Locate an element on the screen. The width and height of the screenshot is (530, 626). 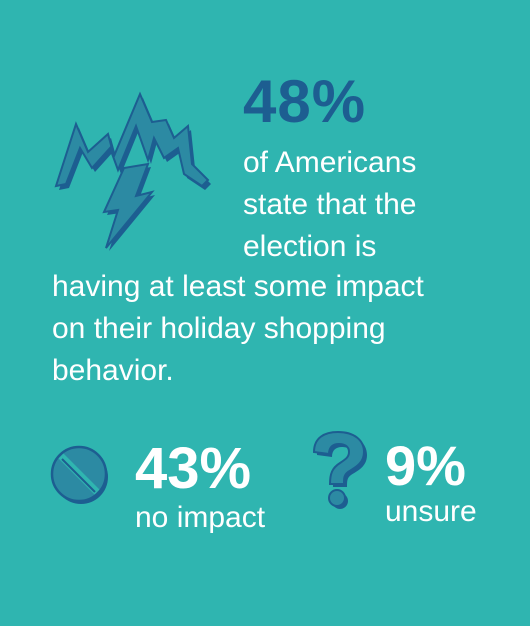
body-line: having at least some impact is located at coordinates (238, 286).